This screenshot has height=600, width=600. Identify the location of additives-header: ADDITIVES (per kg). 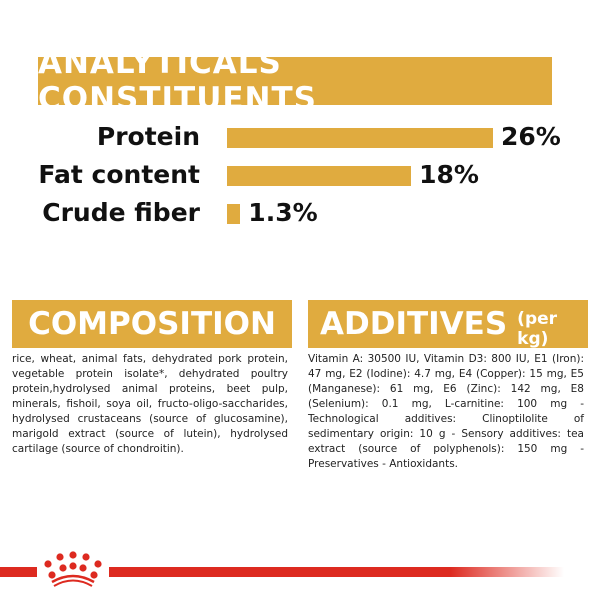
(448, 324).